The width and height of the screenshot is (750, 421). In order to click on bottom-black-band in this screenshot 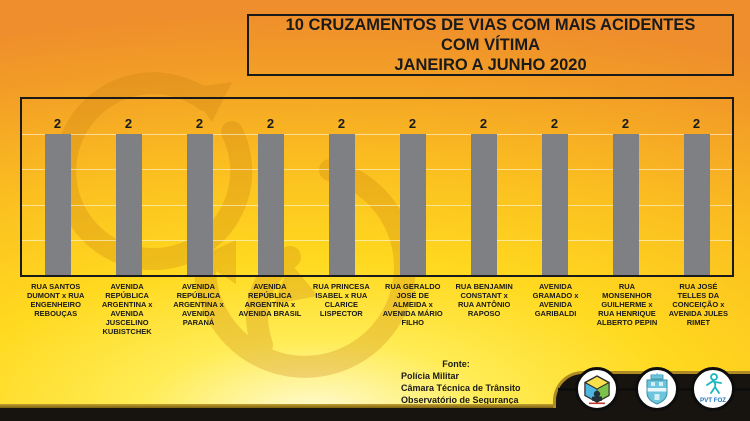, I will do `click(375, 414)`.